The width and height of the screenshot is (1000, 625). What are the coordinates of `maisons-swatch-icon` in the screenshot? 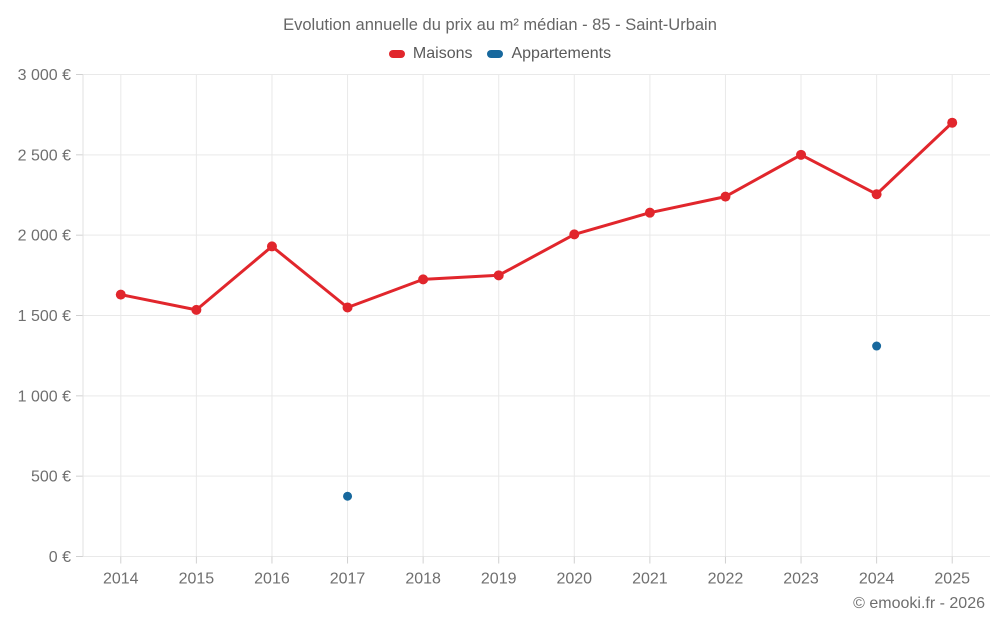 It's located at (396, 54).